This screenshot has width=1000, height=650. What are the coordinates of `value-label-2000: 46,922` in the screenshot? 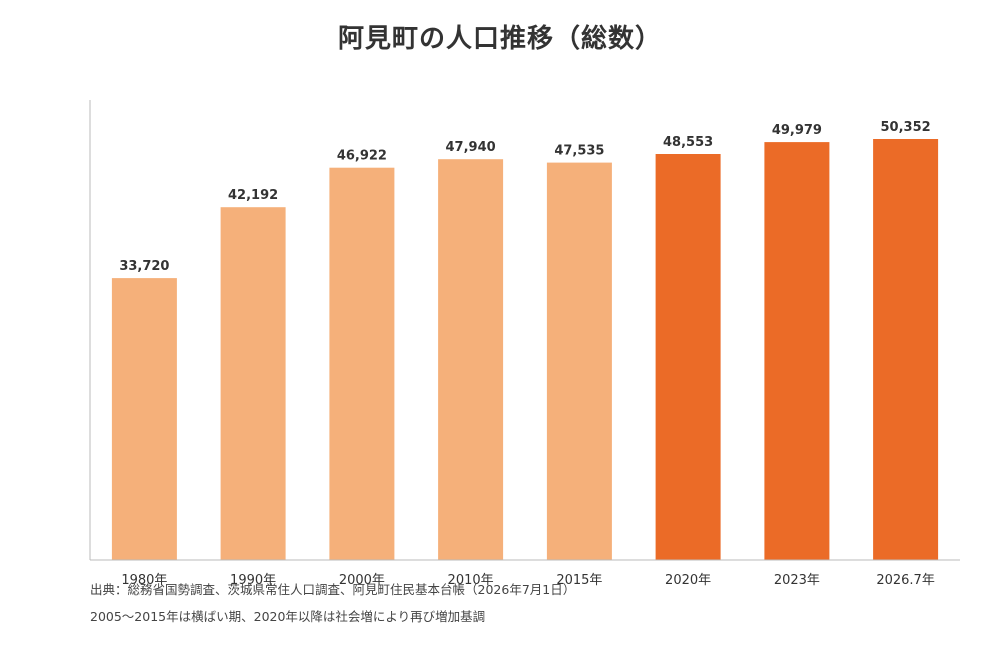 It's located at (362, 156).